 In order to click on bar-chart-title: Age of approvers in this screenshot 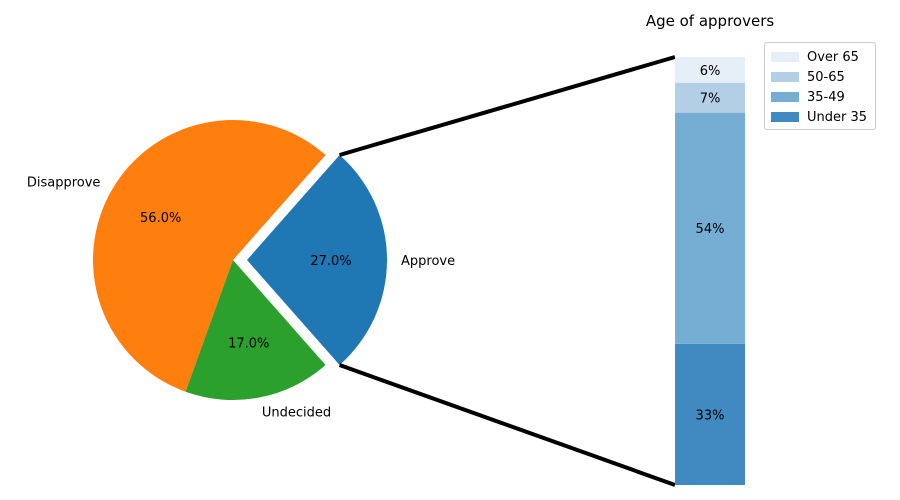, I will do `click(710, 21)`.